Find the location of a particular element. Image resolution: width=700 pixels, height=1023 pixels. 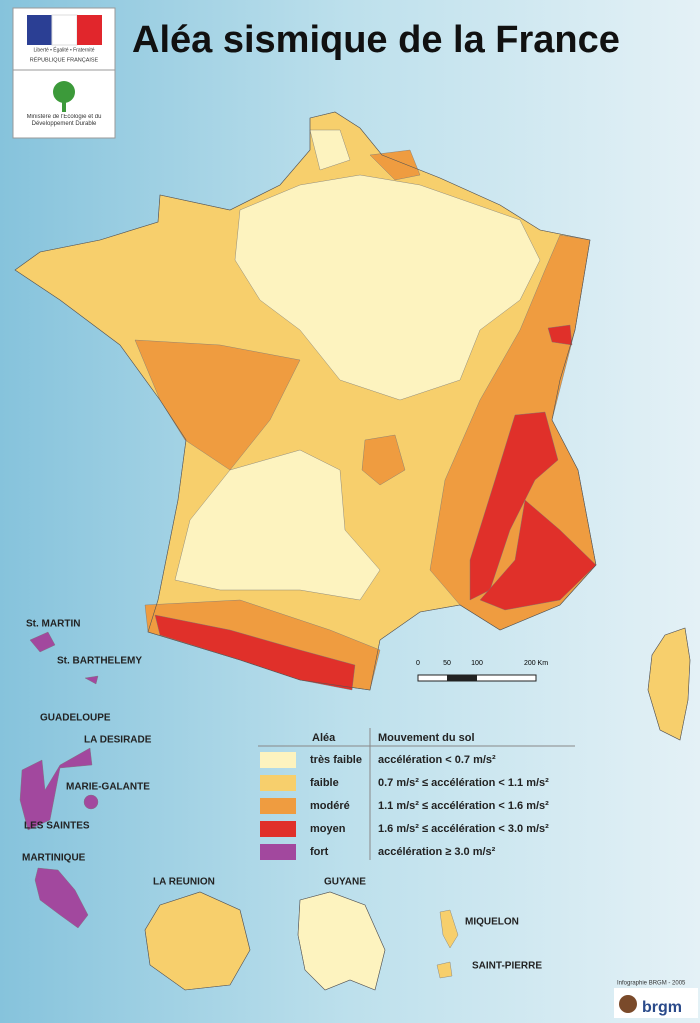

republic: RÉPUBLIQUE FRANÇAISE is located at coordinates (64, 59).